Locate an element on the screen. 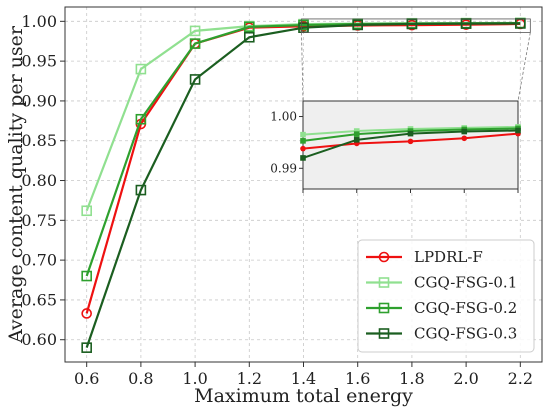  legend-label: LPDRL-F is located at coordinates (448, 257).